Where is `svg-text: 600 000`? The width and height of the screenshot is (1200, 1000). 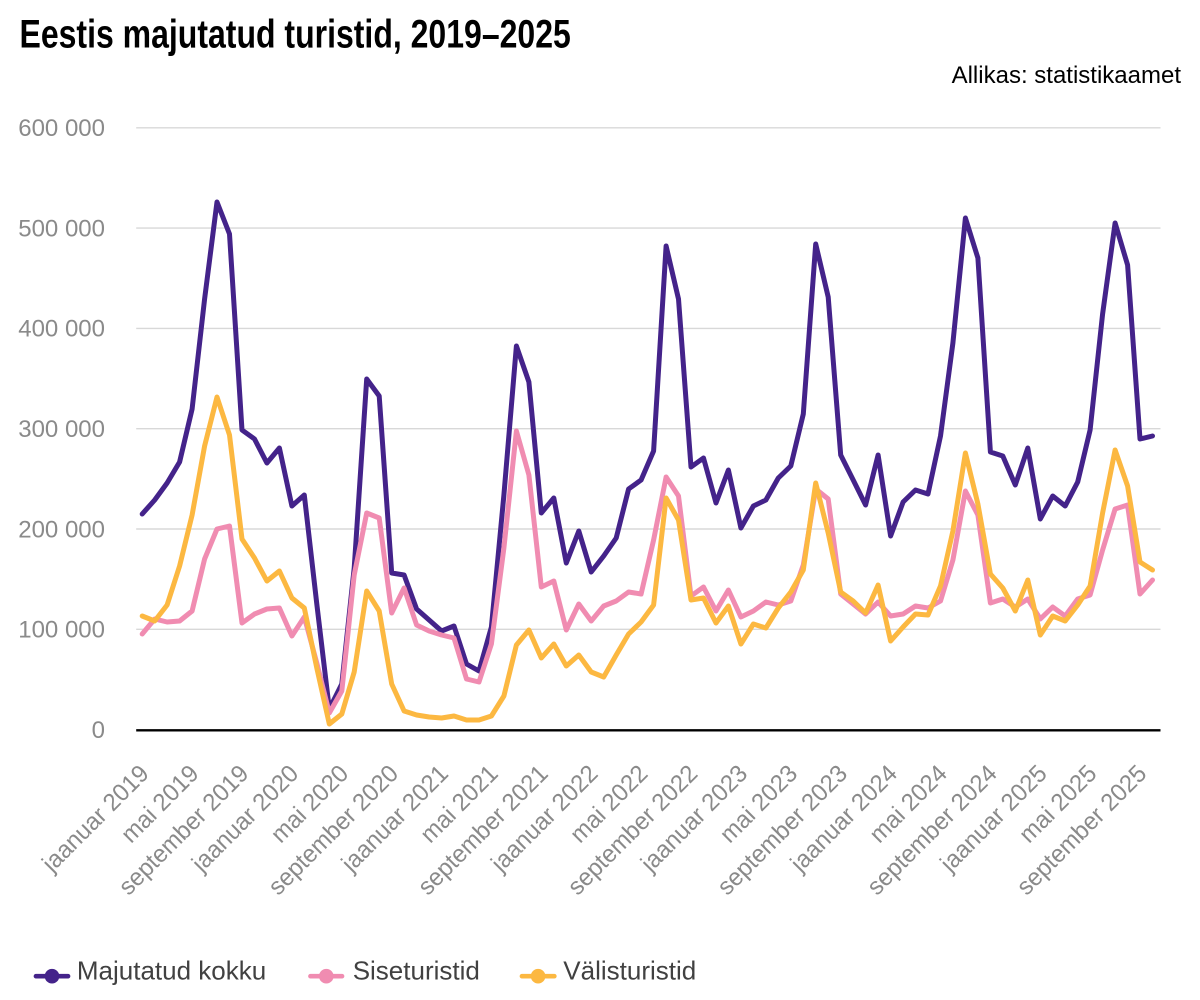
svg-text: 600 000 is located at coordinates (61, 128).